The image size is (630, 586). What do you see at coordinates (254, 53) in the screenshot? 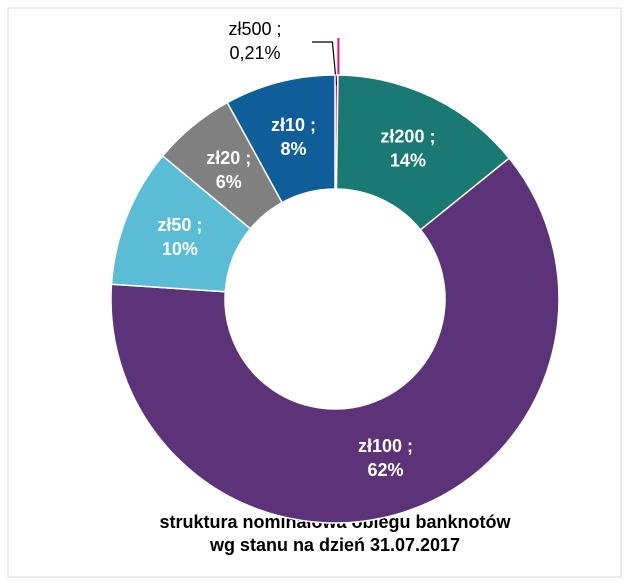
I see `data-label: 0,21%` at bounding box center [254, 53].